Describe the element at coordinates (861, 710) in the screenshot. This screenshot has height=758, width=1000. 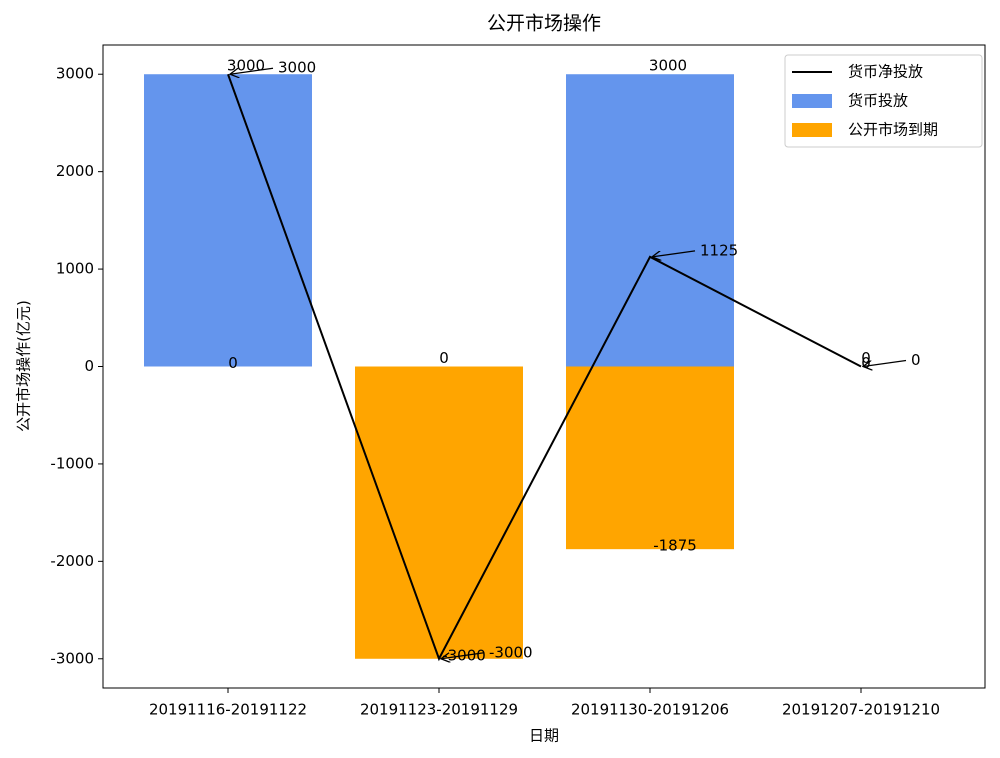
I see `x-tick-label: 20191207-20191210` at that location.